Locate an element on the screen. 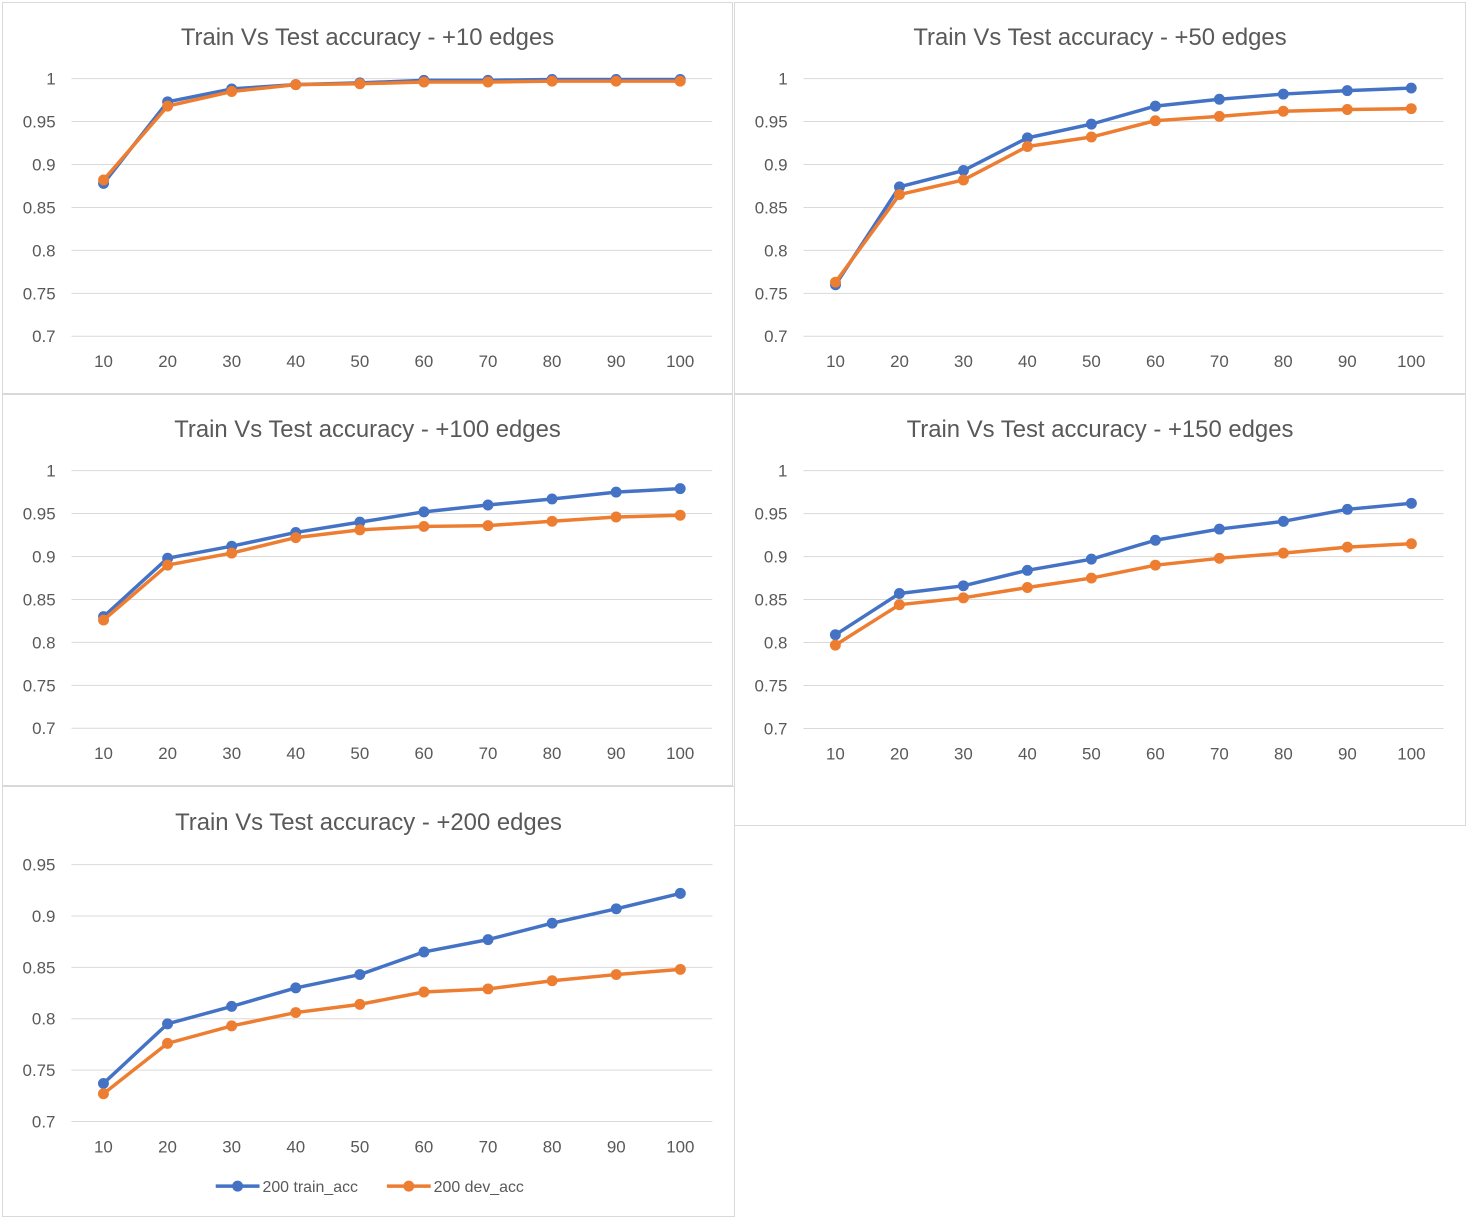 Image resolution: width=1468 pixels, height=1219 pixels. y-tick-label: 0.9 is located at coordinates (776, 164).